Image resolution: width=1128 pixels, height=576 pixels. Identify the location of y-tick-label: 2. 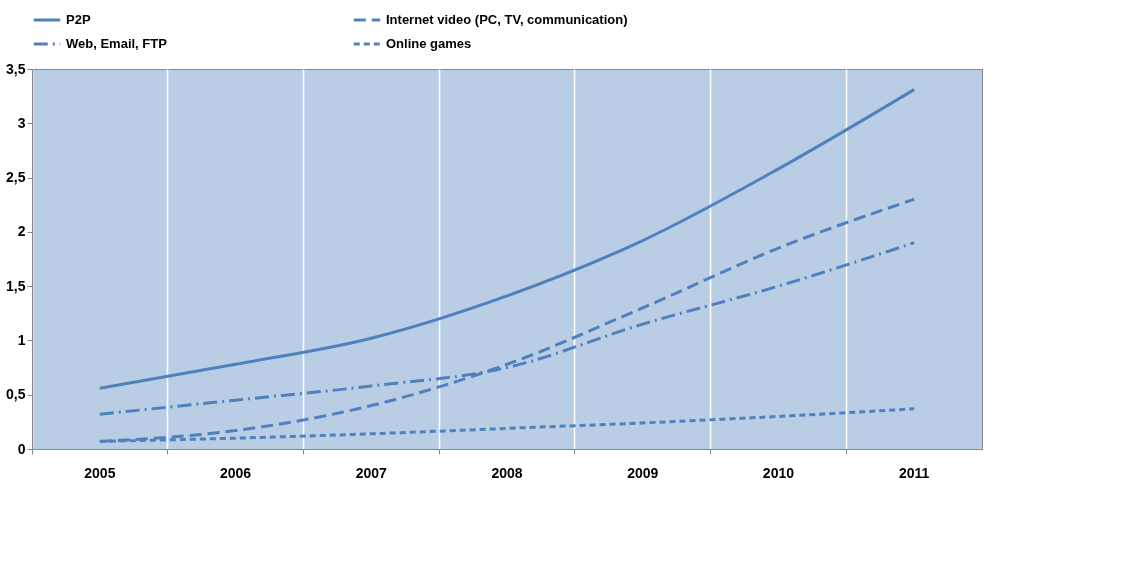
(21, 231).